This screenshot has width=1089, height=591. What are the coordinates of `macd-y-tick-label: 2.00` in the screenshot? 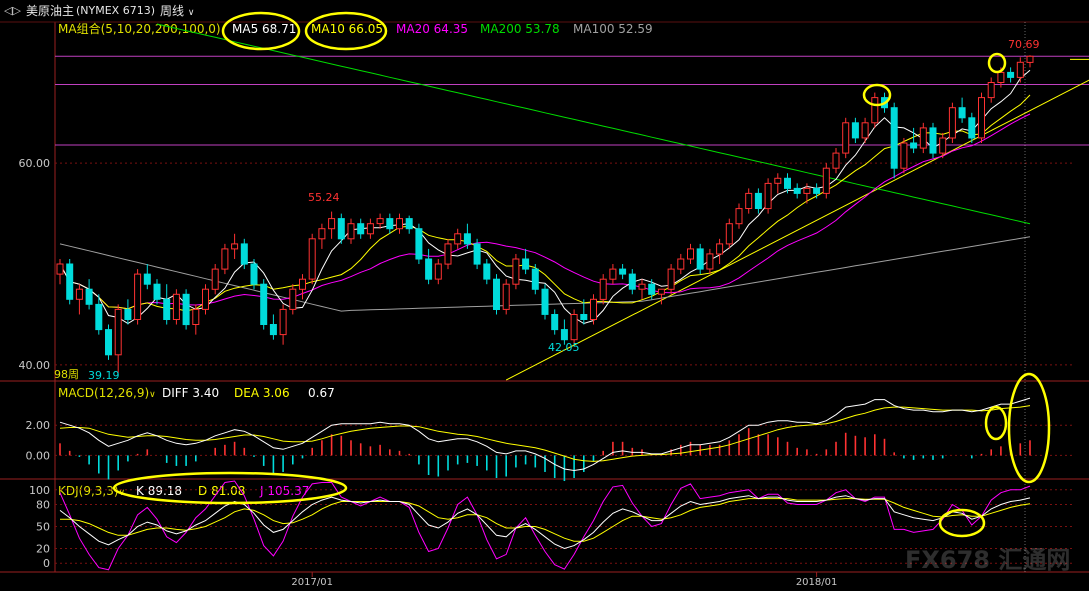 It's located at (38, 425).